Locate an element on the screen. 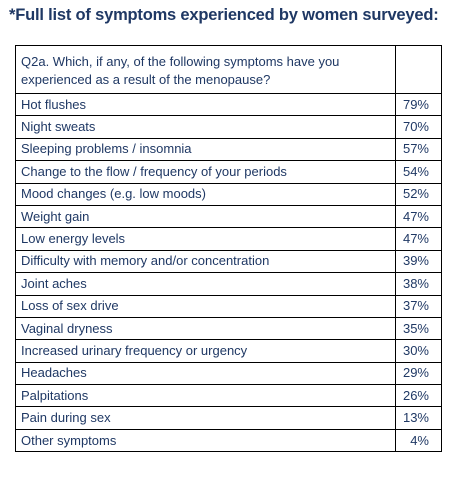  symptom-label: Low energy levels is located at coordinates (205, 239).